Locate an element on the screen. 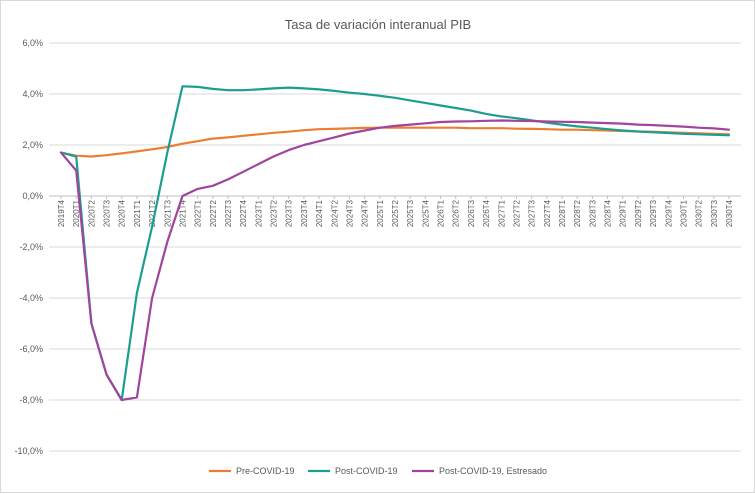 This screenshot has height=494, width=755. x-tick-label: 2029T2 is located at coordinates (638, 213).